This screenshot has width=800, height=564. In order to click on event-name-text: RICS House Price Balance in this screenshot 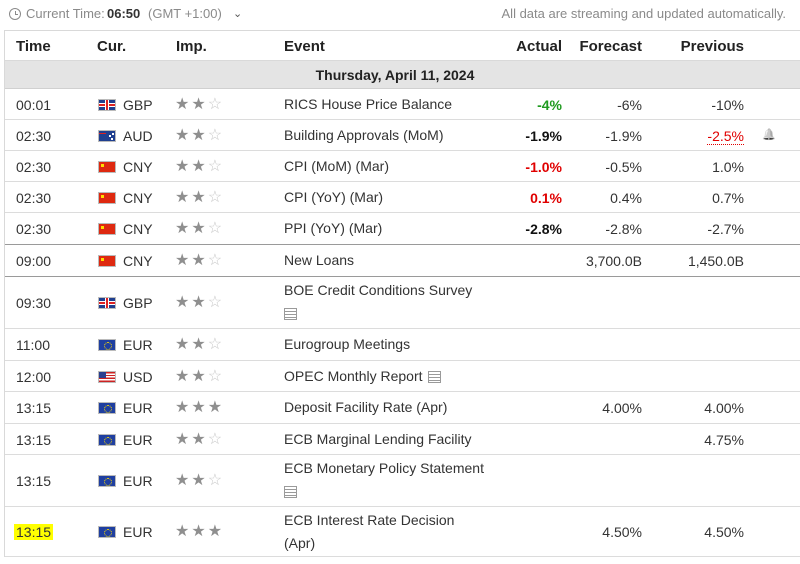, I will do `click(368, 104)`.